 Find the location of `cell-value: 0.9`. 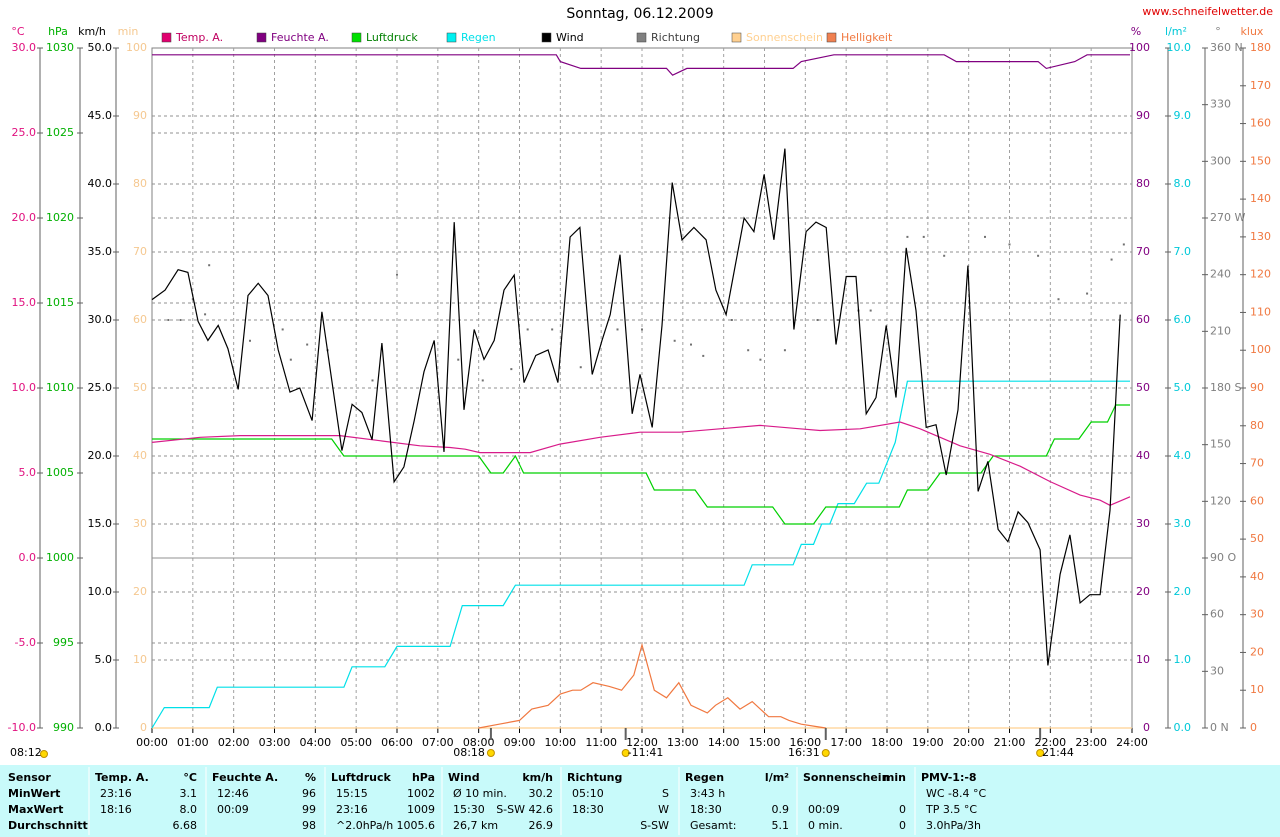

cell-value: 0.9 is located at coordinates (781, 809).